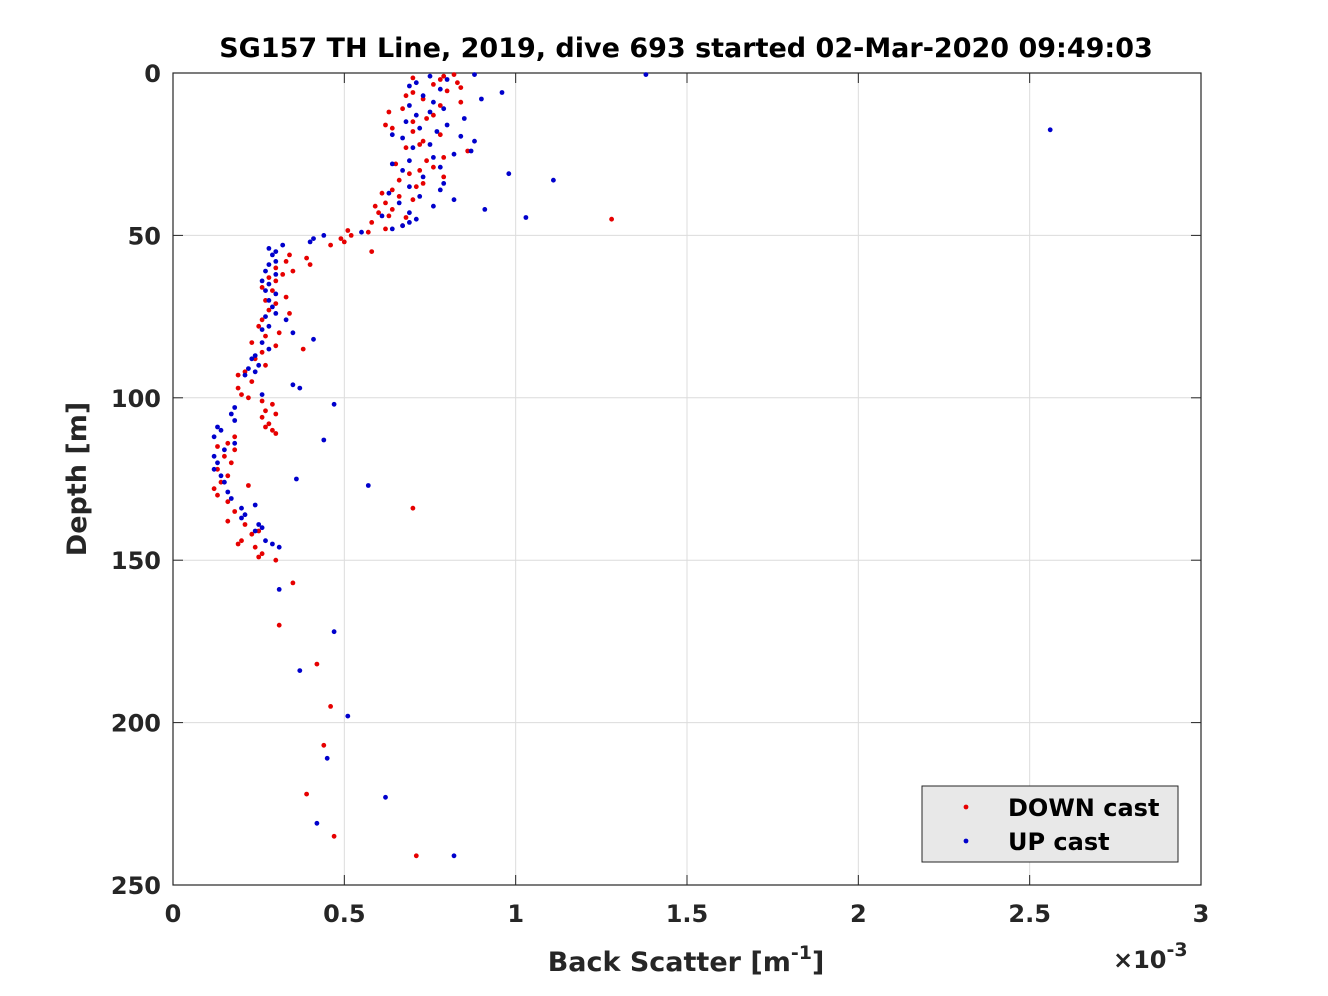  What do you see at coordinates (669, 962) in the screenshot?
I see `x-axis-label-main: Back Scatter [m` at bounding box center [669, 962].